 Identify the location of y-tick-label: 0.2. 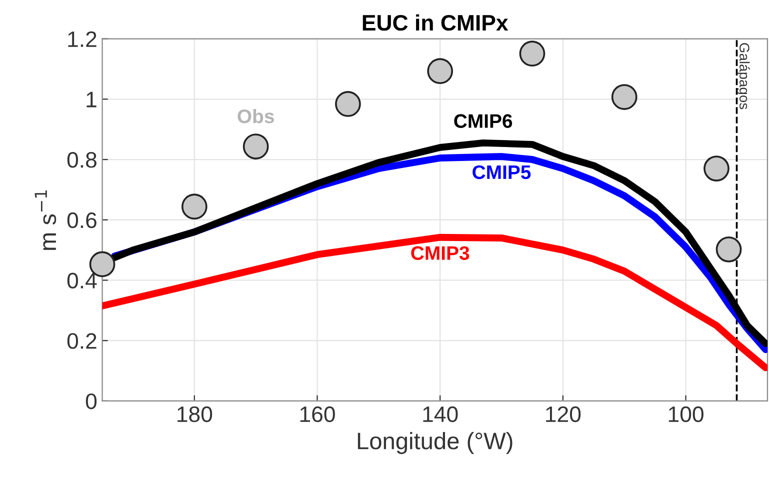
(81, 341).